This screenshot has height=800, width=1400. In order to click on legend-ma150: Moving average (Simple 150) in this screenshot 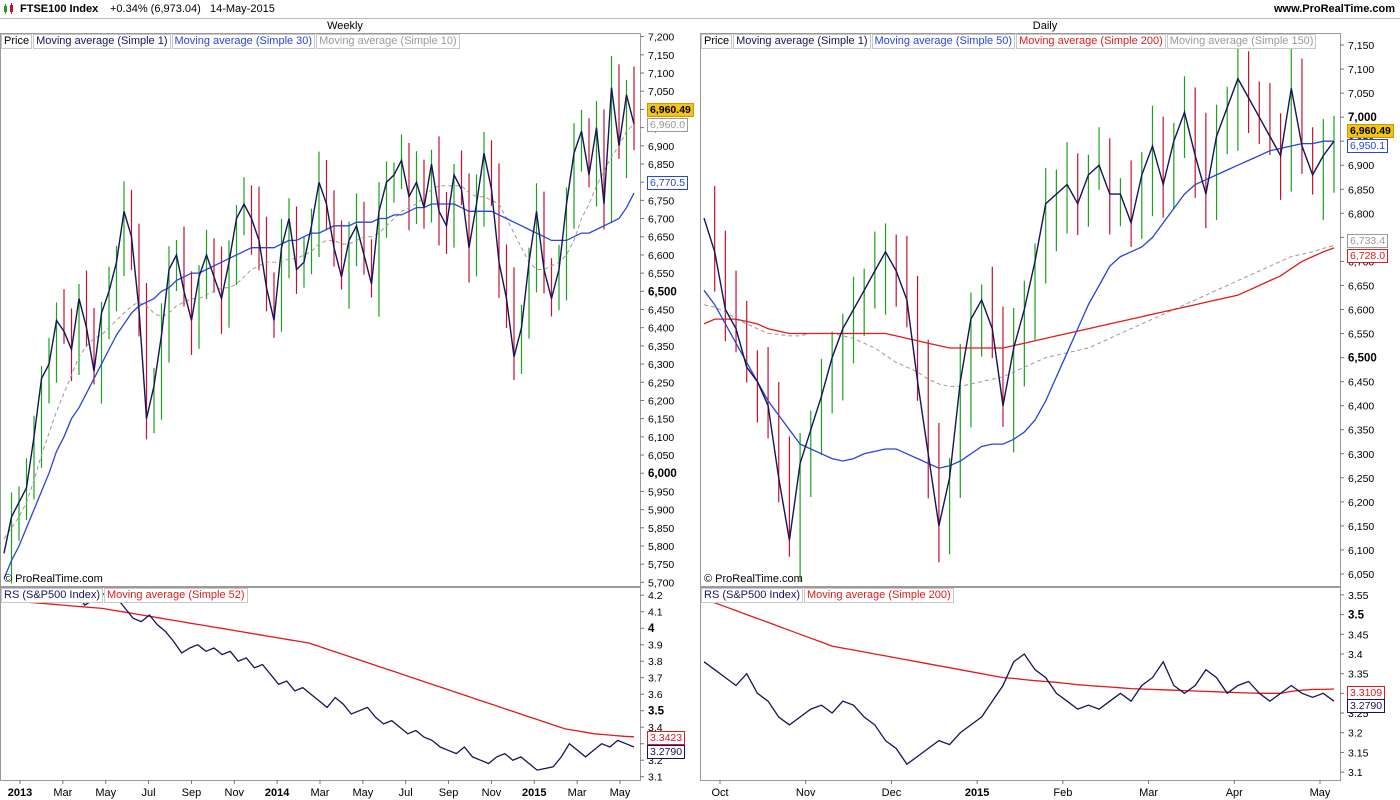, I will do `click(1241, 41)`.